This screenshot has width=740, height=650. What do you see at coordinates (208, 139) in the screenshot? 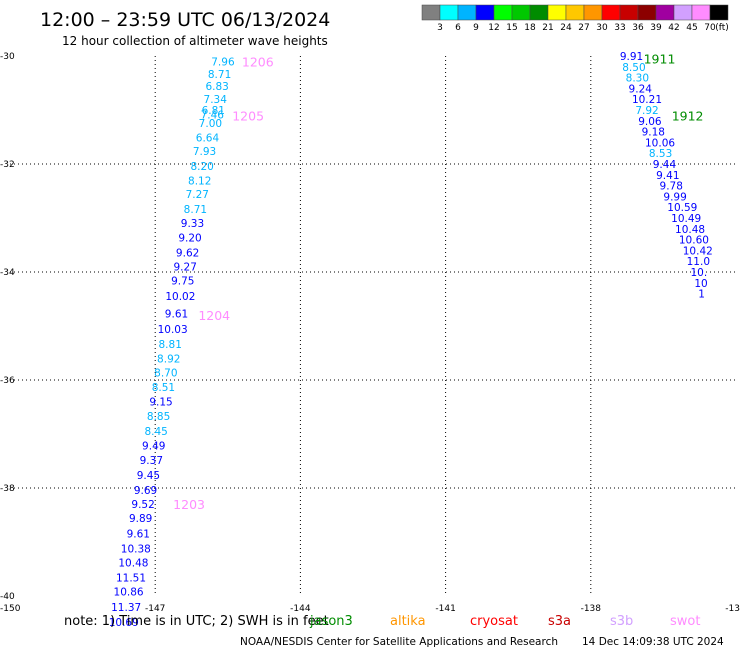
I see `wave-height-label: 6.64` at bounding box center [208, 139].